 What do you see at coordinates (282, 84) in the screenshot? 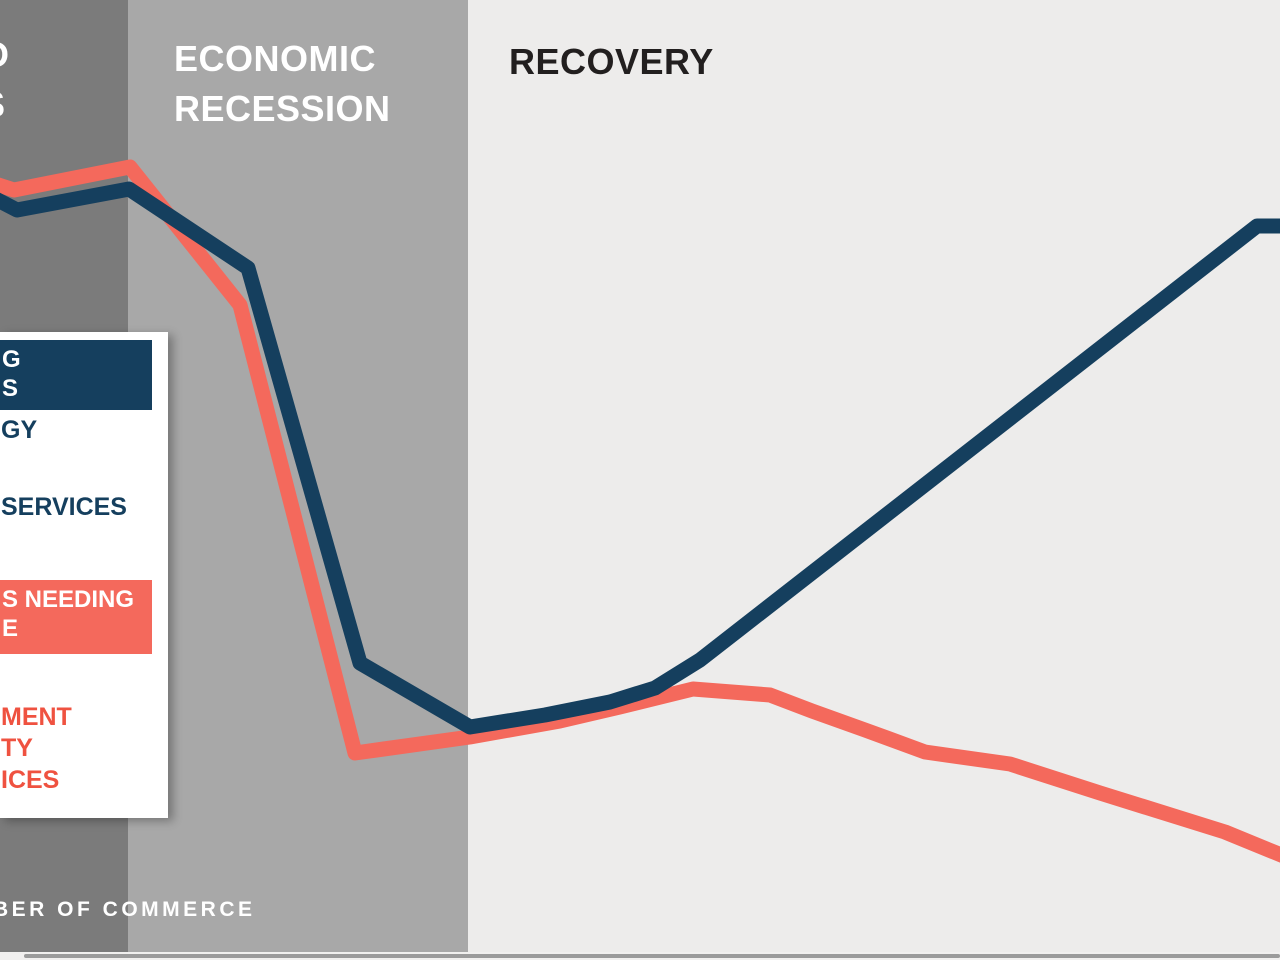
I see `economic-recession-label: ECONOMIC RECESSION` at bounding box center [282, 84].